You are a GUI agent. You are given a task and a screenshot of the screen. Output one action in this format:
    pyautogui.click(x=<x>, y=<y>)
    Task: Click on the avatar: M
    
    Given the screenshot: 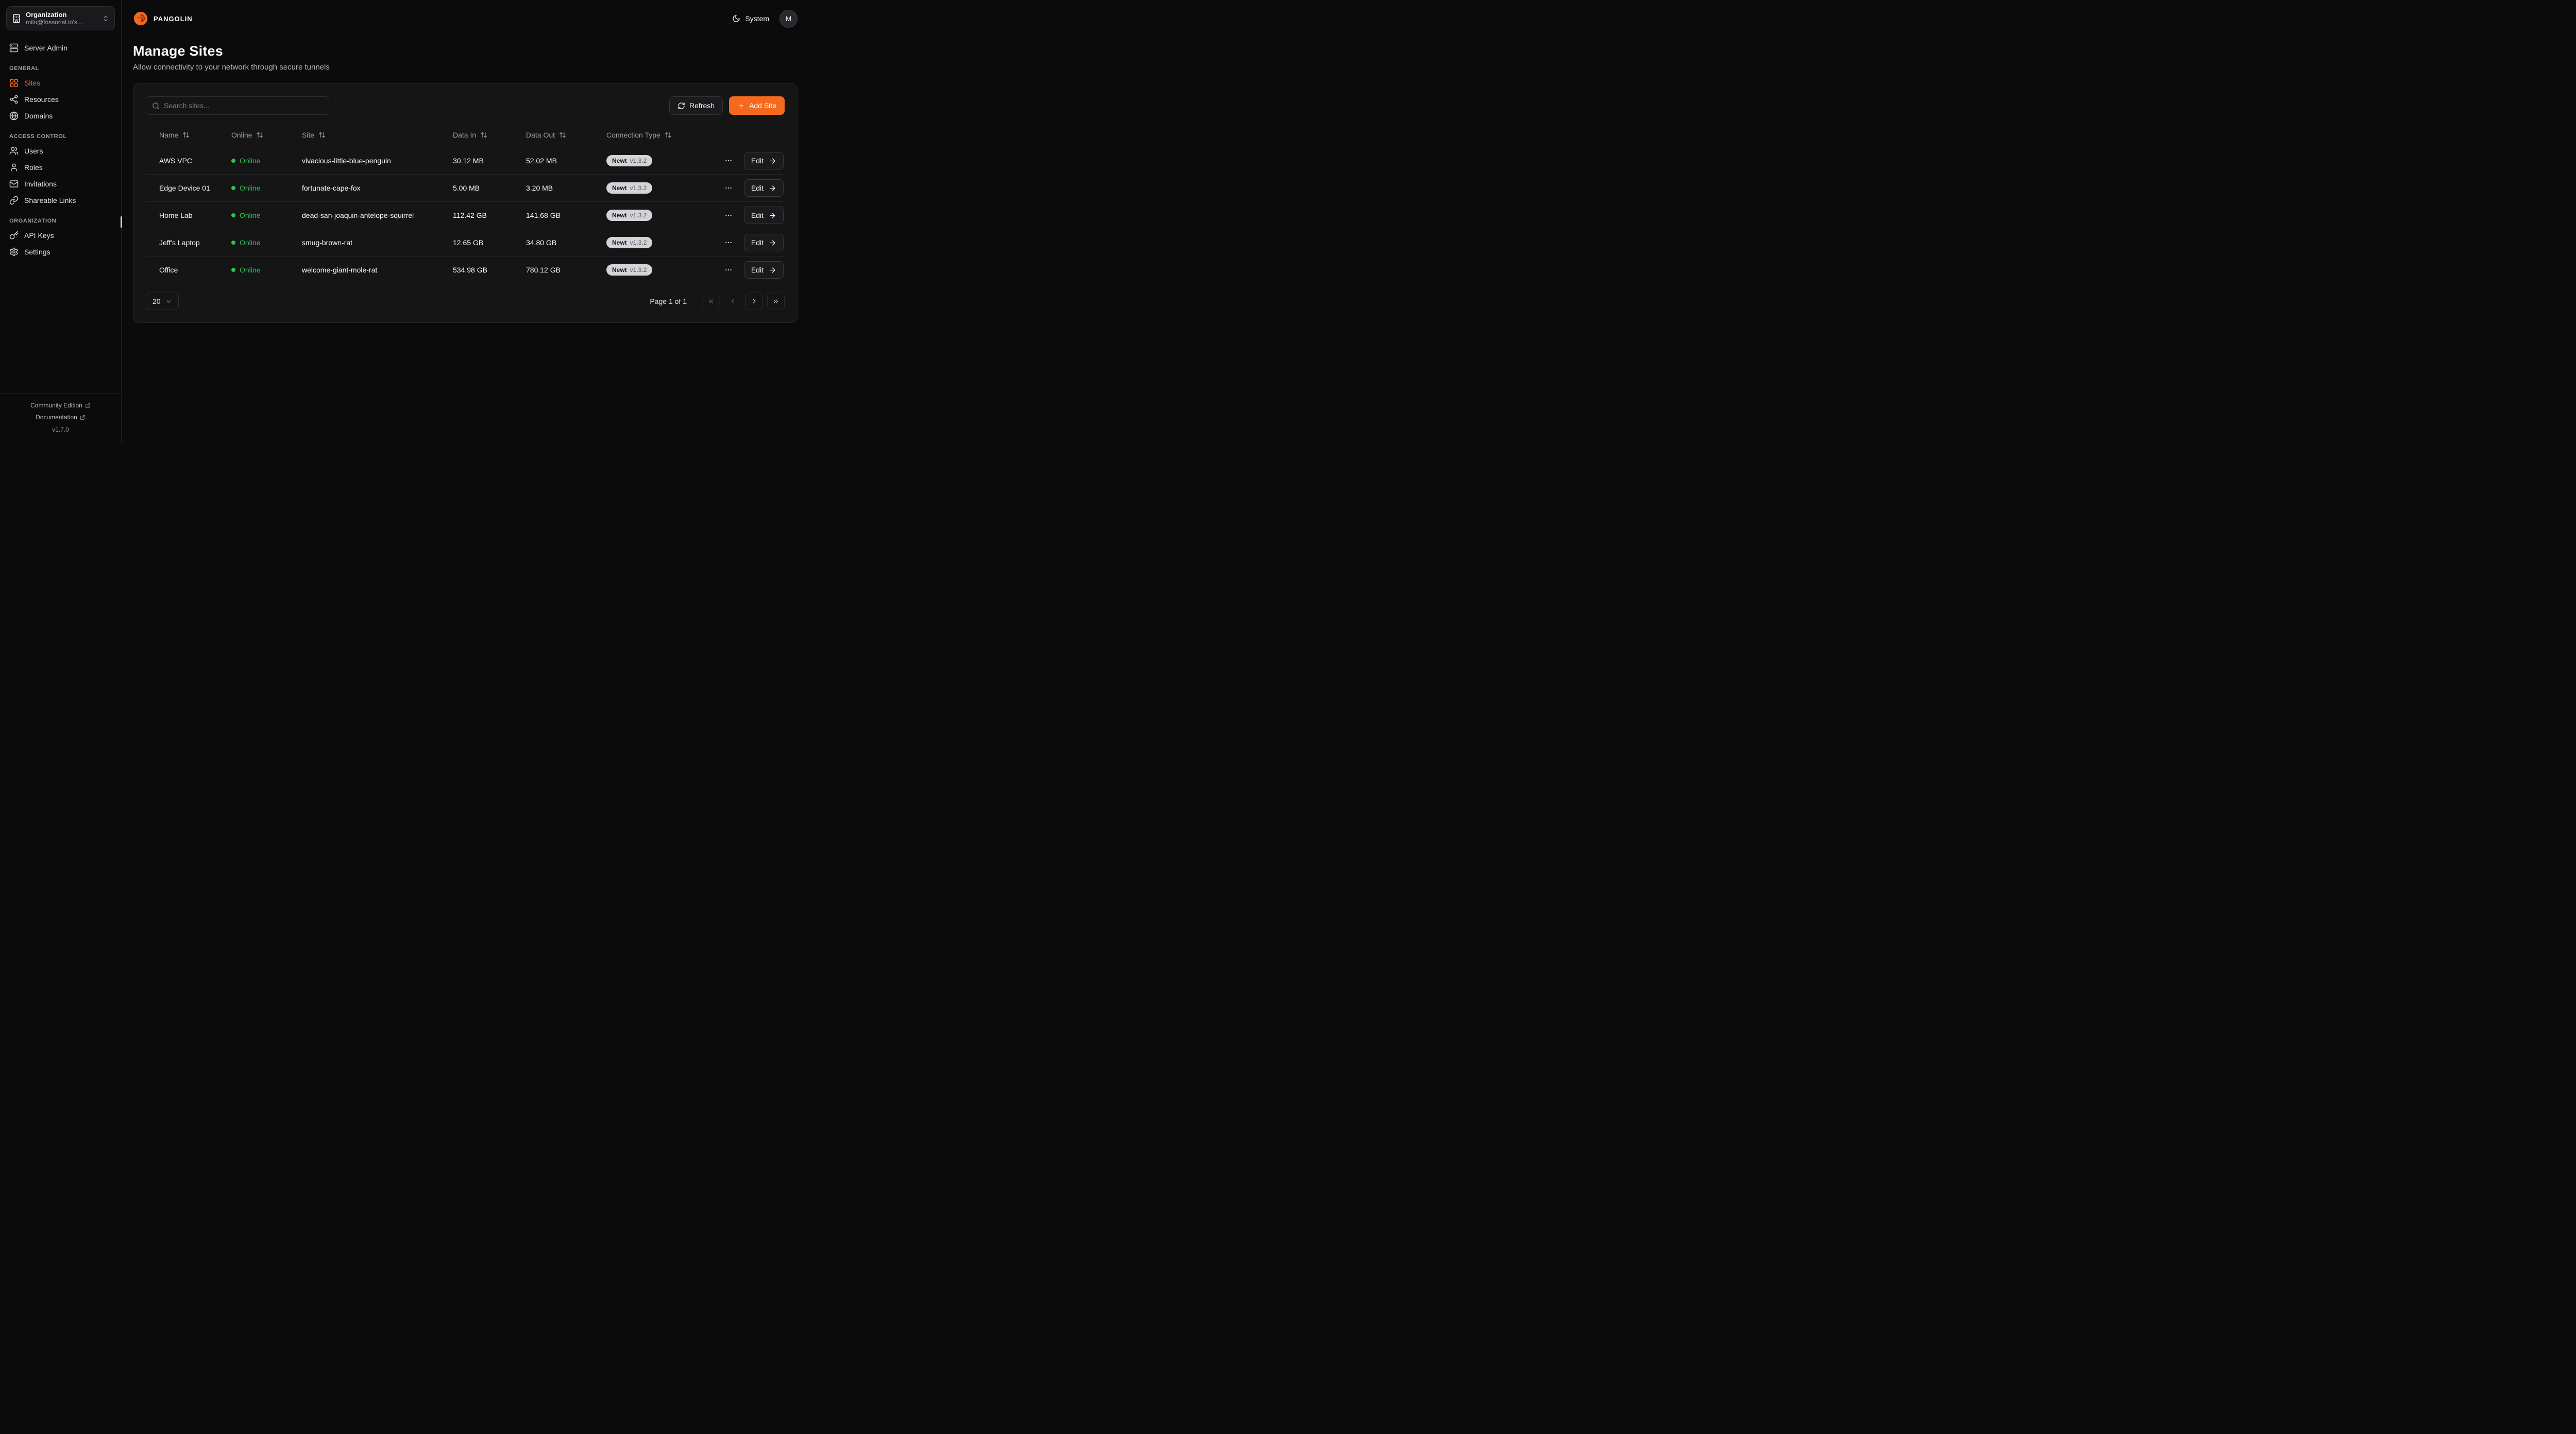 What is the action you would take?
    pyautogui.click(x=788, y=18)
    